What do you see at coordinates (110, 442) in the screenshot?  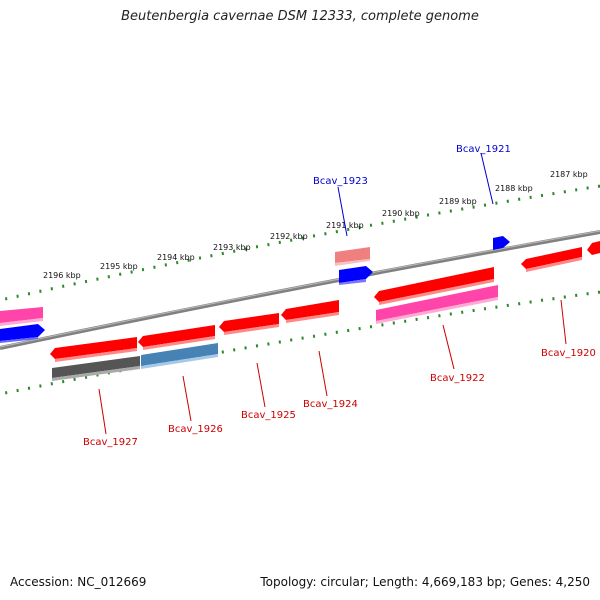 I see `label-bcav-1927: Bcav_1927` at bounding box center [110, 442].